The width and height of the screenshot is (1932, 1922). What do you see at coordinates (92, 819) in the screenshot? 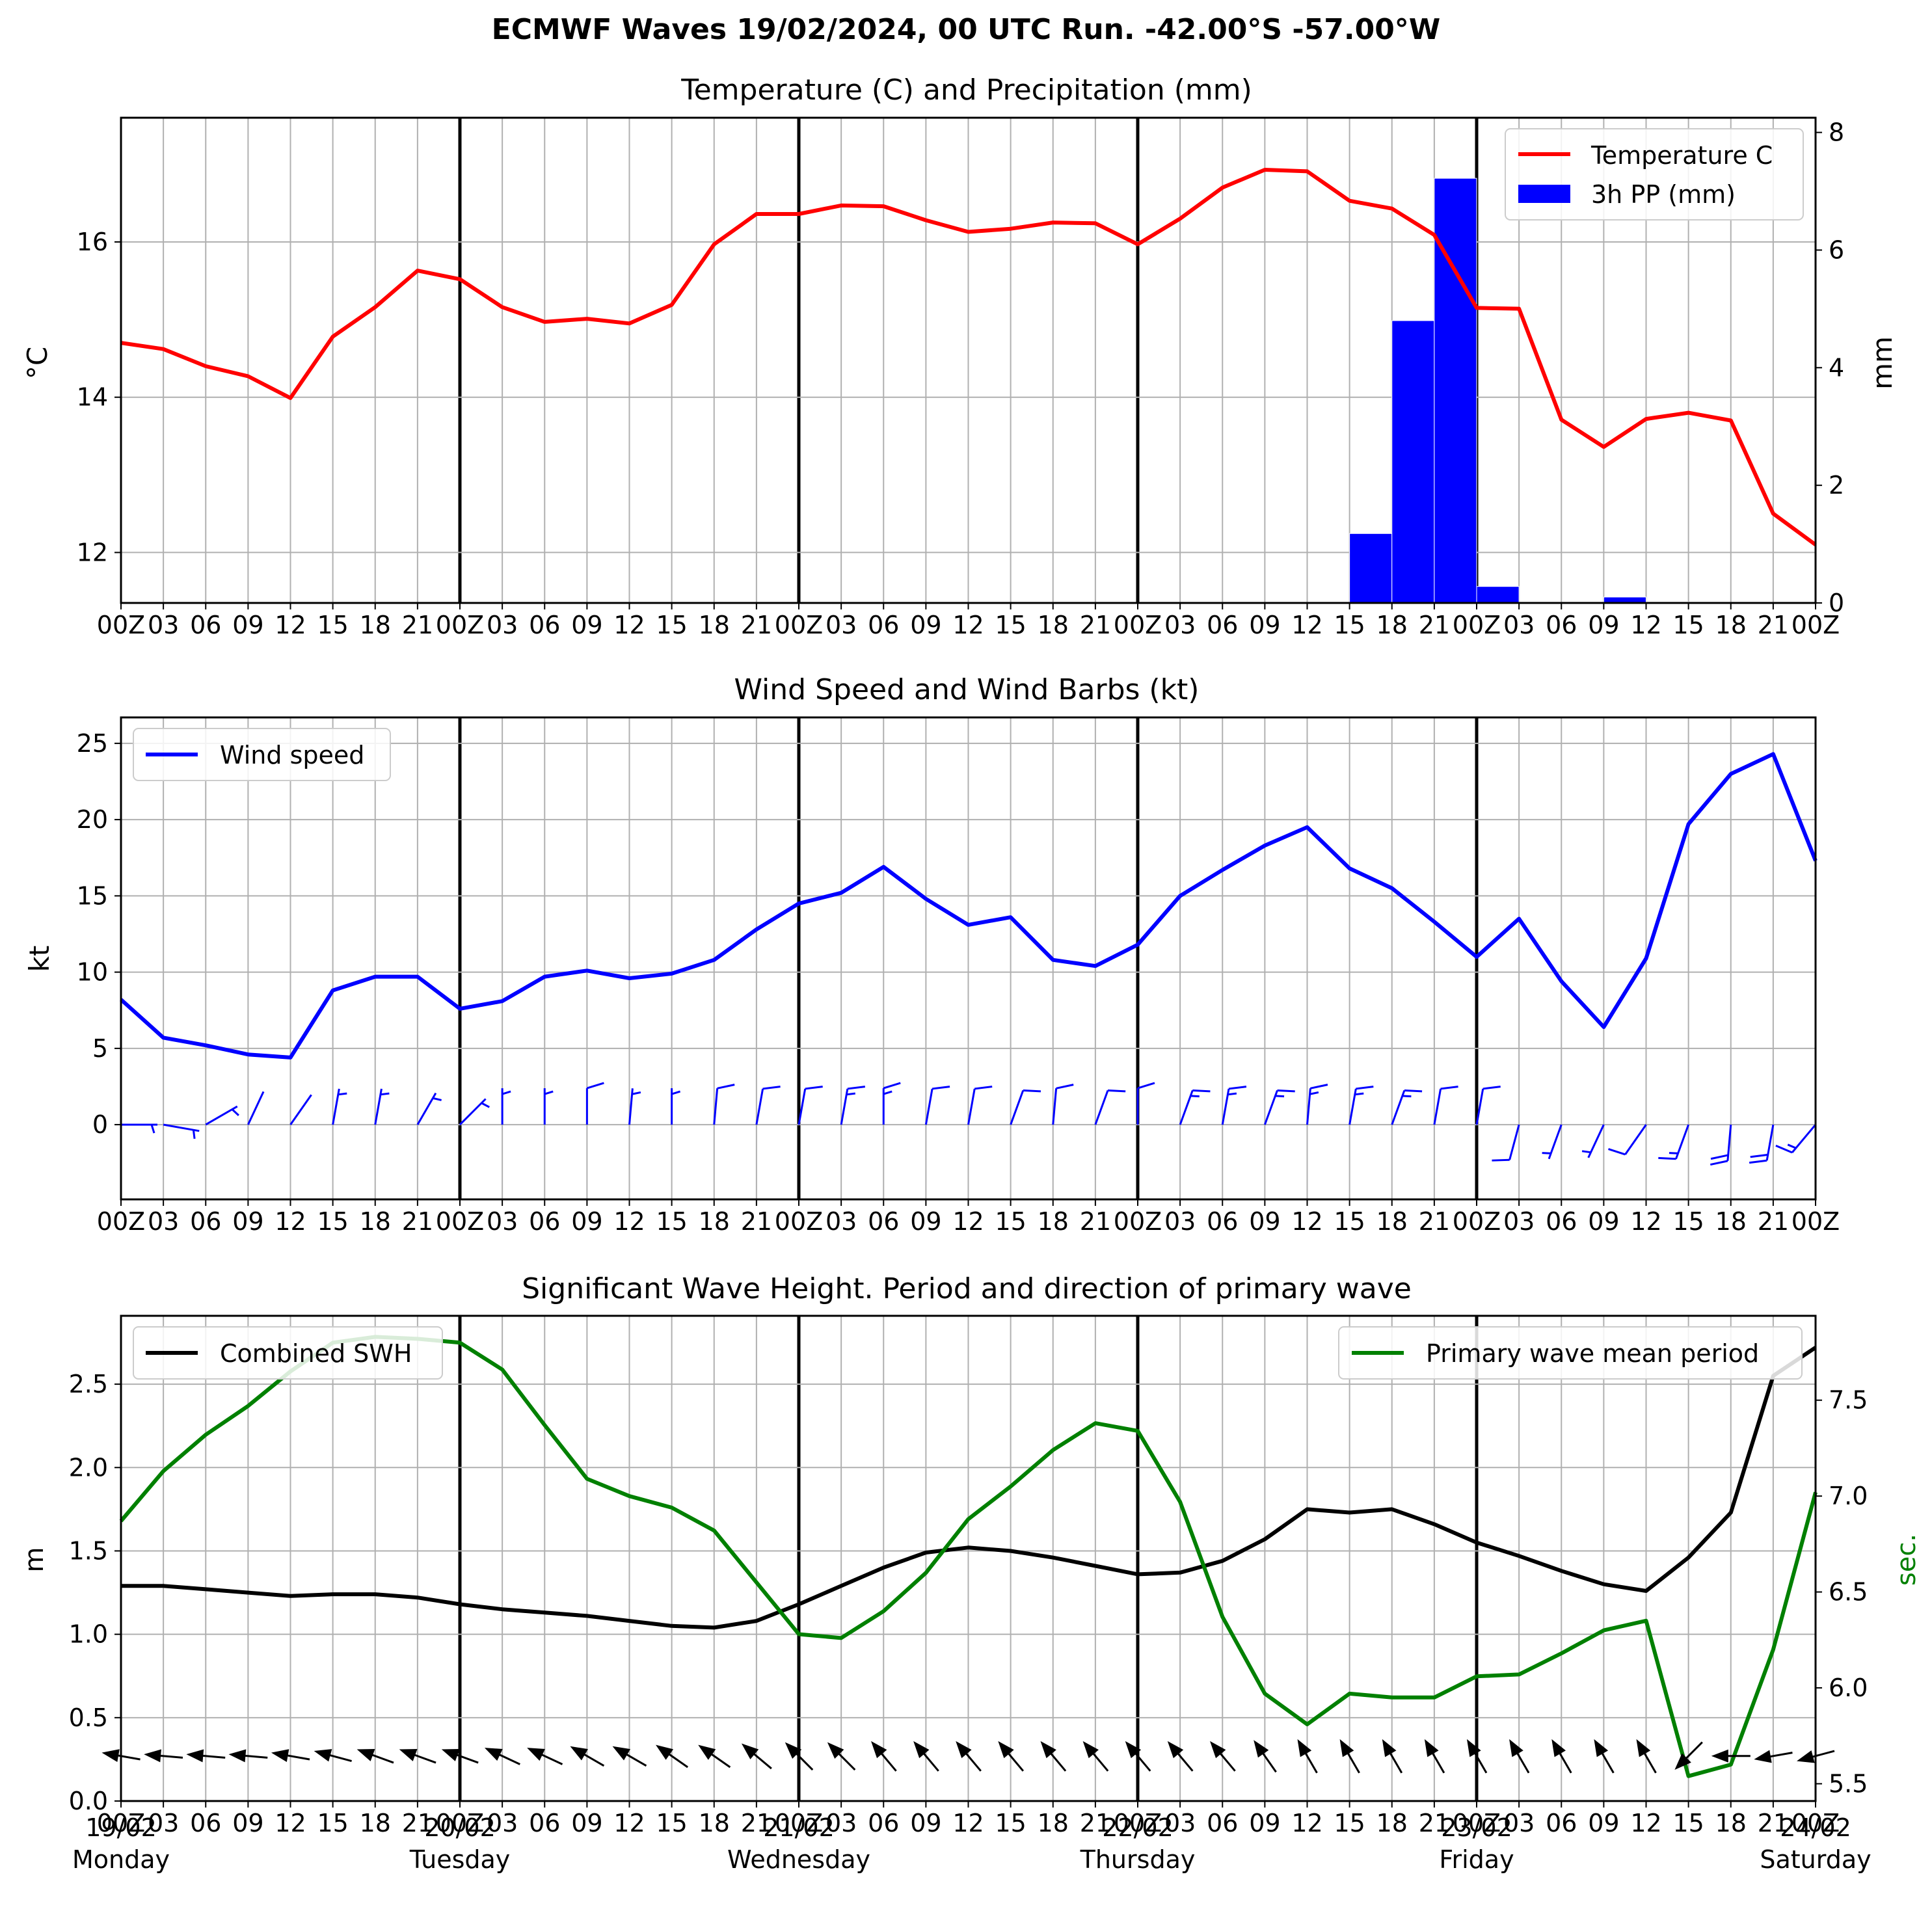
I see `y-tick-label: 20` at bounding box center [92, 819].